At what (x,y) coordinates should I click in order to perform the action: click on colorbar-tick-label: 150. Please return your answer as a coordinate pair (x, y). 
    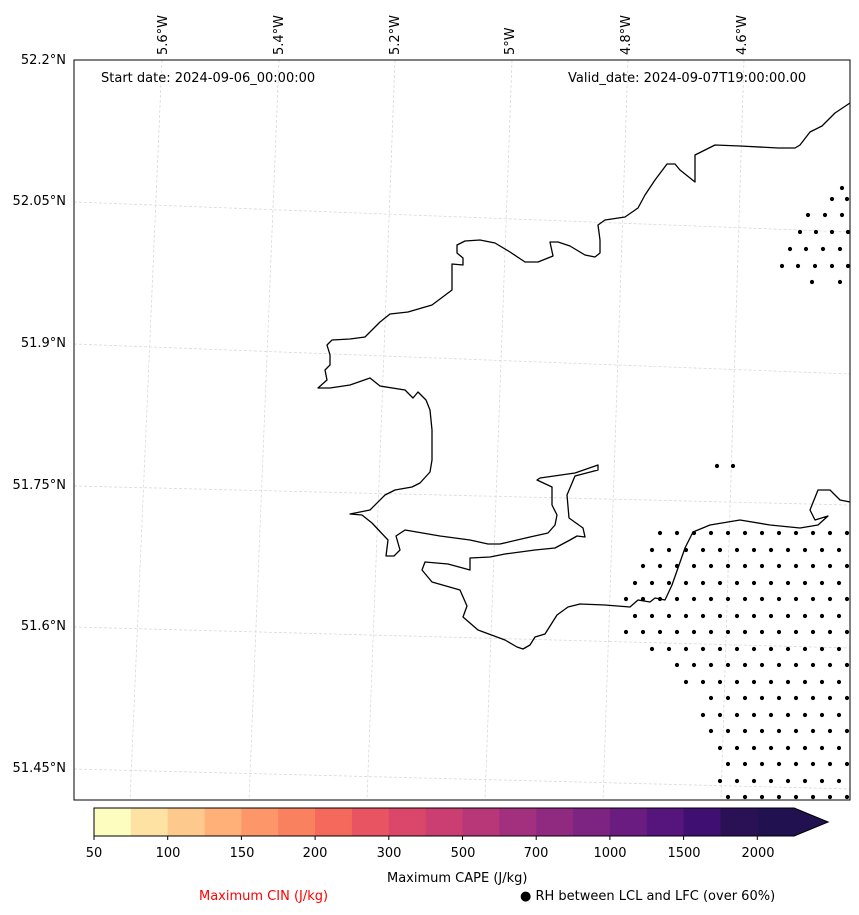
    Looking at the image, I should click on (242, 853).